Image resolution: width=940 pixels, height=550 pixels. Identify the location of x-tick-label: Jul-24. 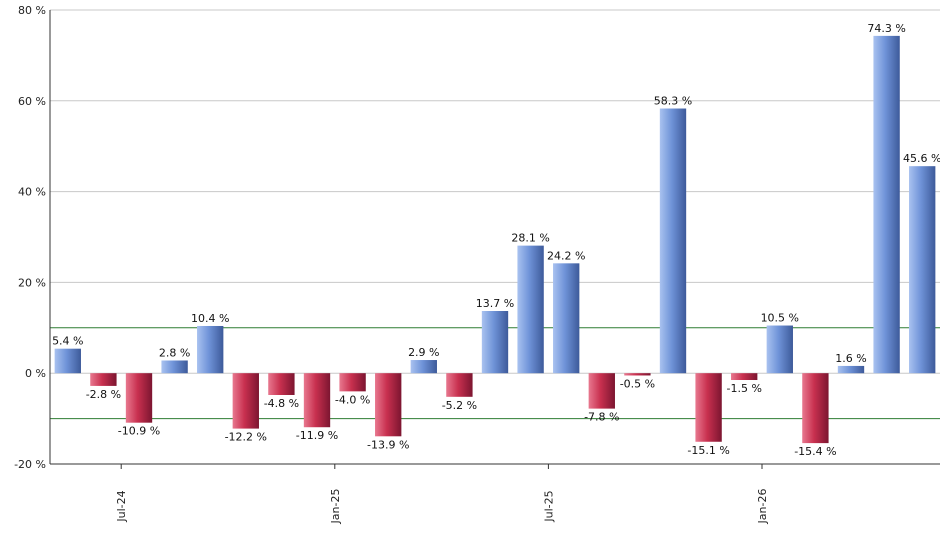
(121, 506).